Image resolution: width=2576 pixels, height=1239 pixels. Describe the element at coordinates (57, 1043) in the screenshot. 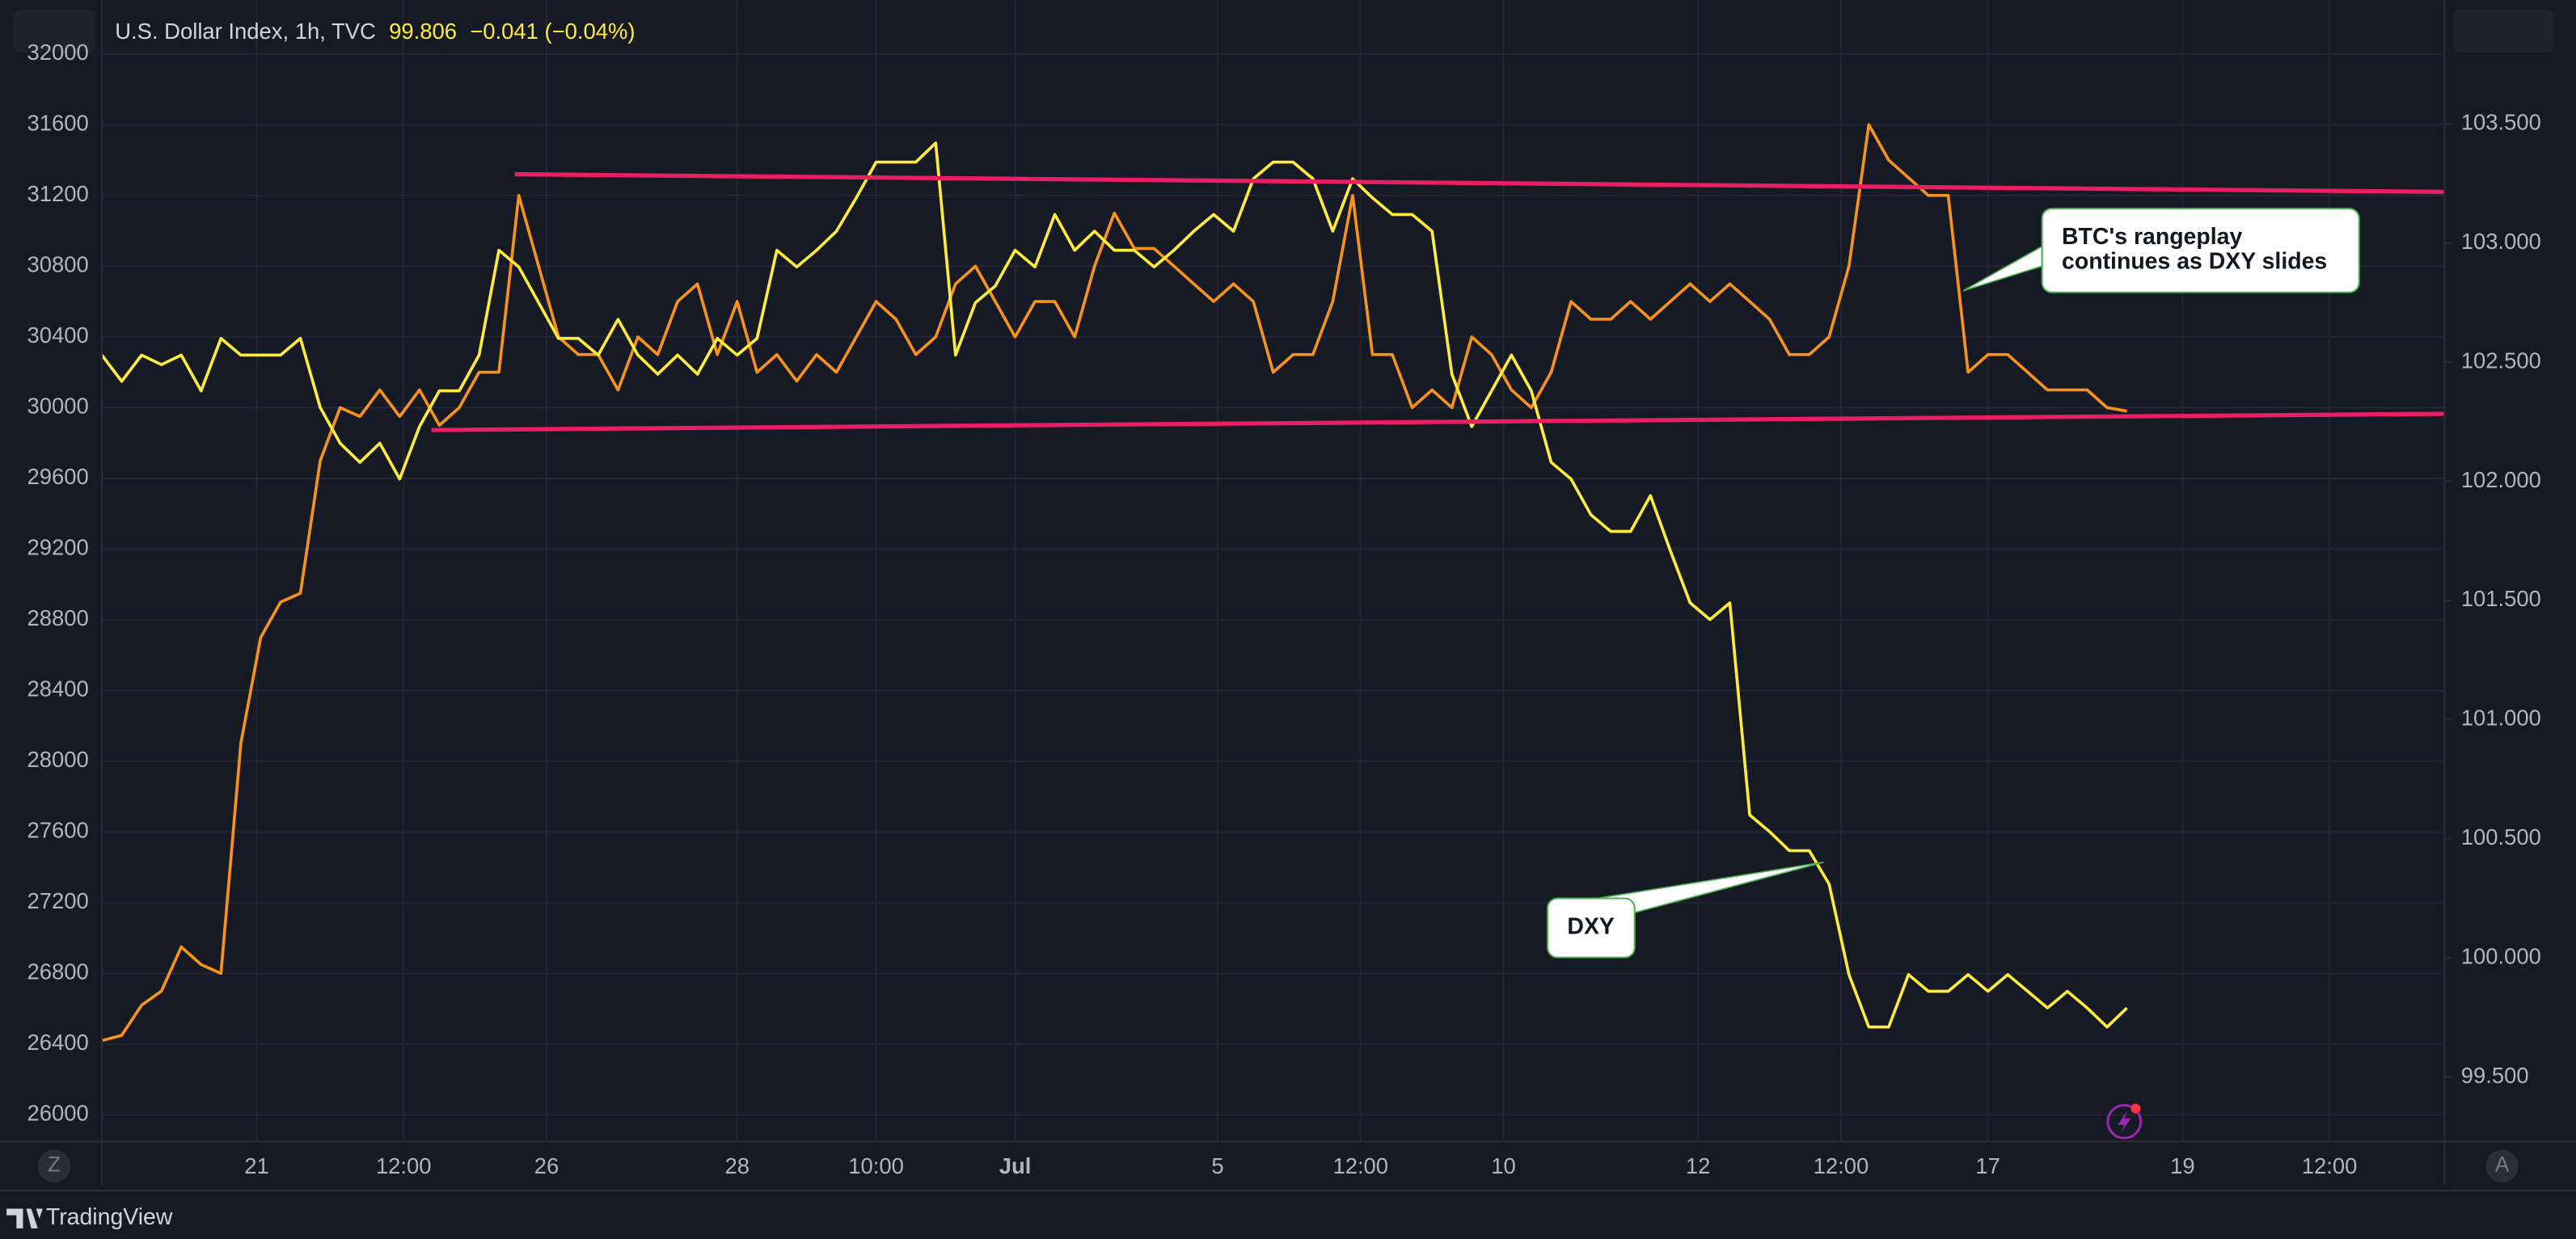

I see `y-tick-label: 26400` at that location.